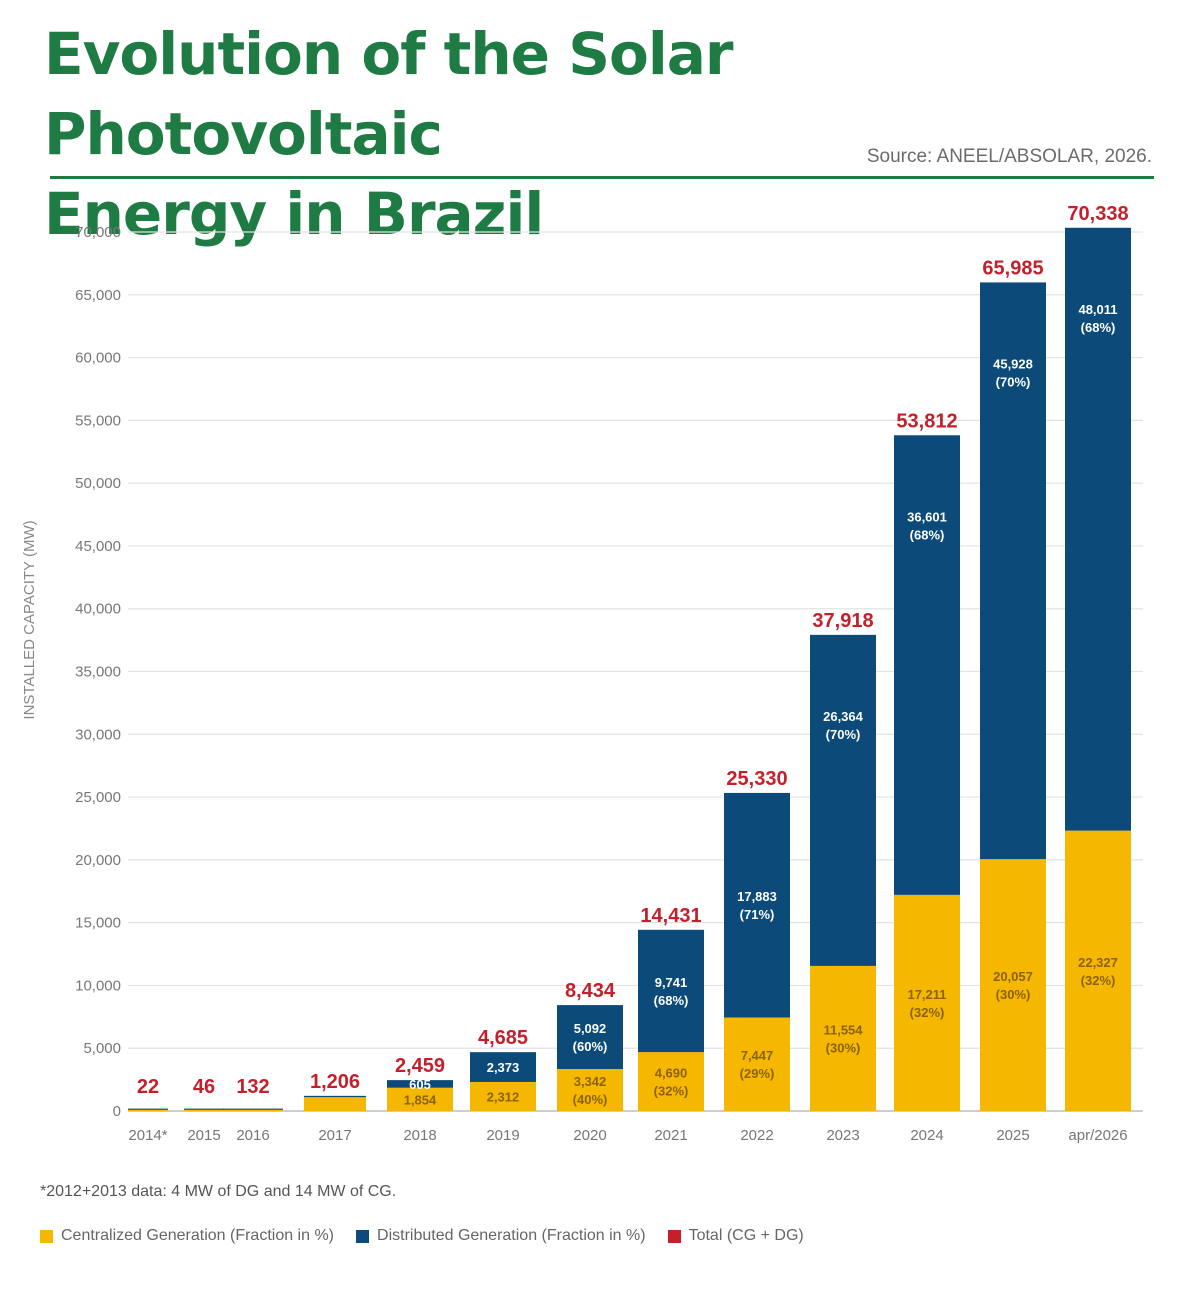 The image size is (1200, 1295). I want to click on x-tick-label: 2015, so click(203, 1135).